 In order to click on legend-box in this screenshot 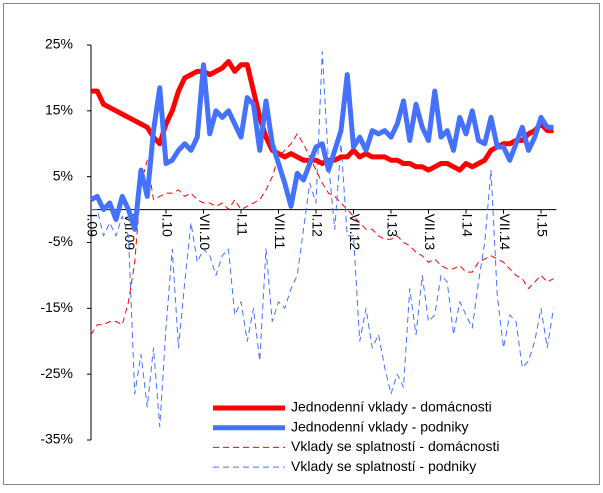, I will do `click(389, 438)`.